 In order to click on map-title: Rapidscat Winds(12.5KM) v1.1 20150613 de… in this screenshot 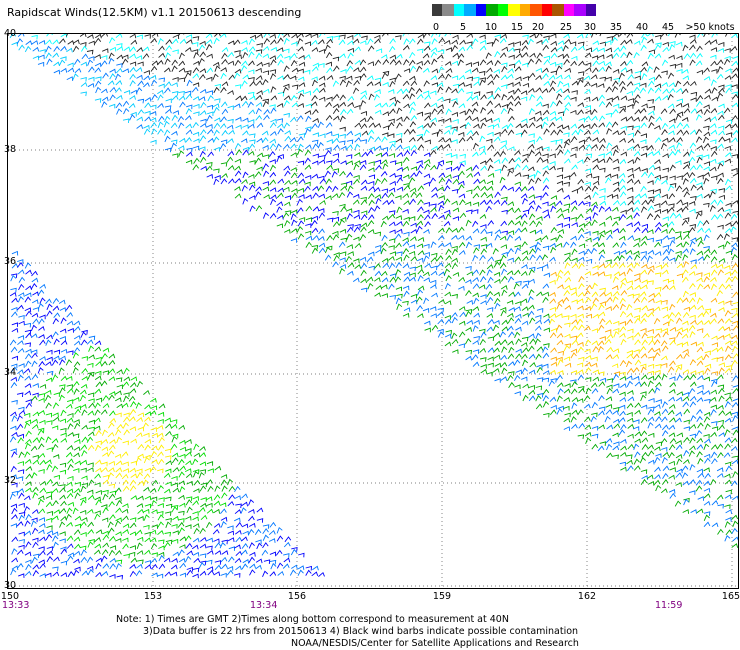, I will do `click(154, 12)`.